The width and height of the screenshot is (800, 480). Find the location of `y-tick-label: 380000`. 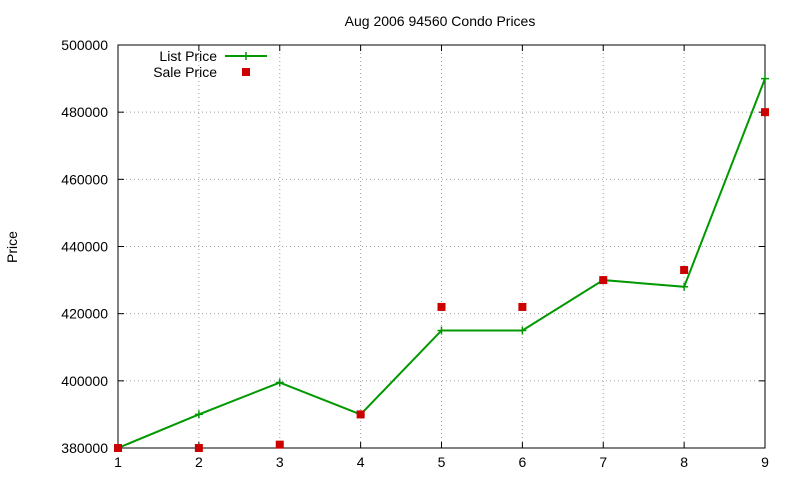

y-tick-label: 380000 is located at coordinates (84, 448).